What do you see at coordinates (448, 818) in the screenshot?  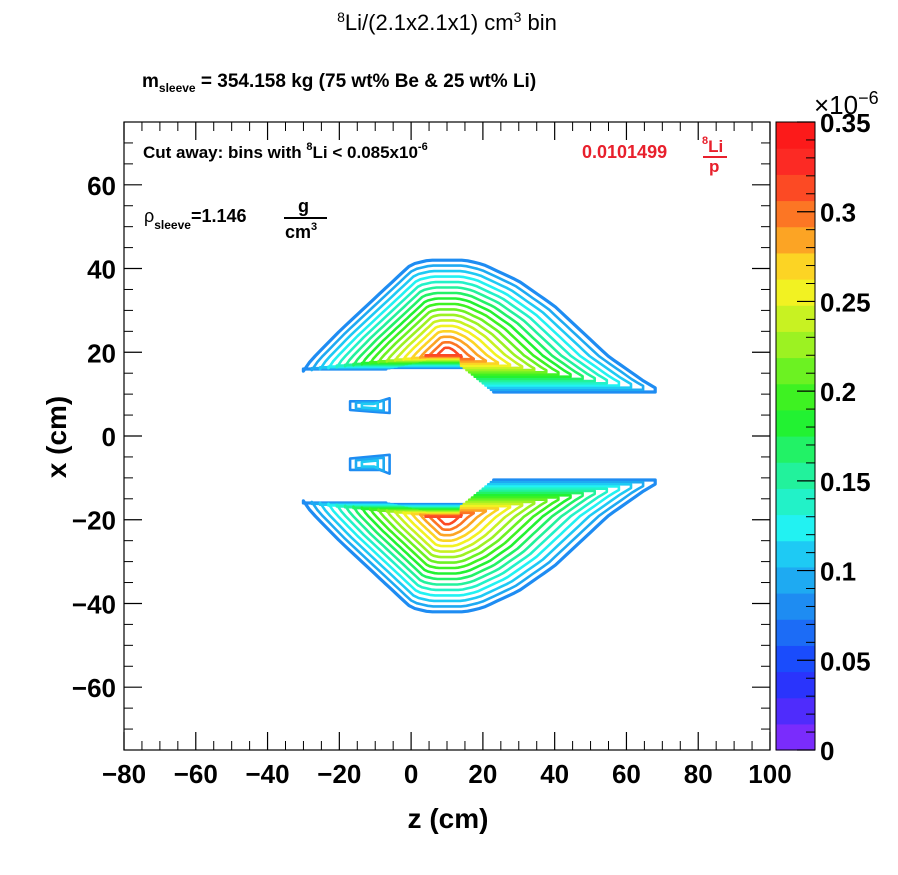 I see `x-axis-title: z (cm)` at bounding box center [448, 818].